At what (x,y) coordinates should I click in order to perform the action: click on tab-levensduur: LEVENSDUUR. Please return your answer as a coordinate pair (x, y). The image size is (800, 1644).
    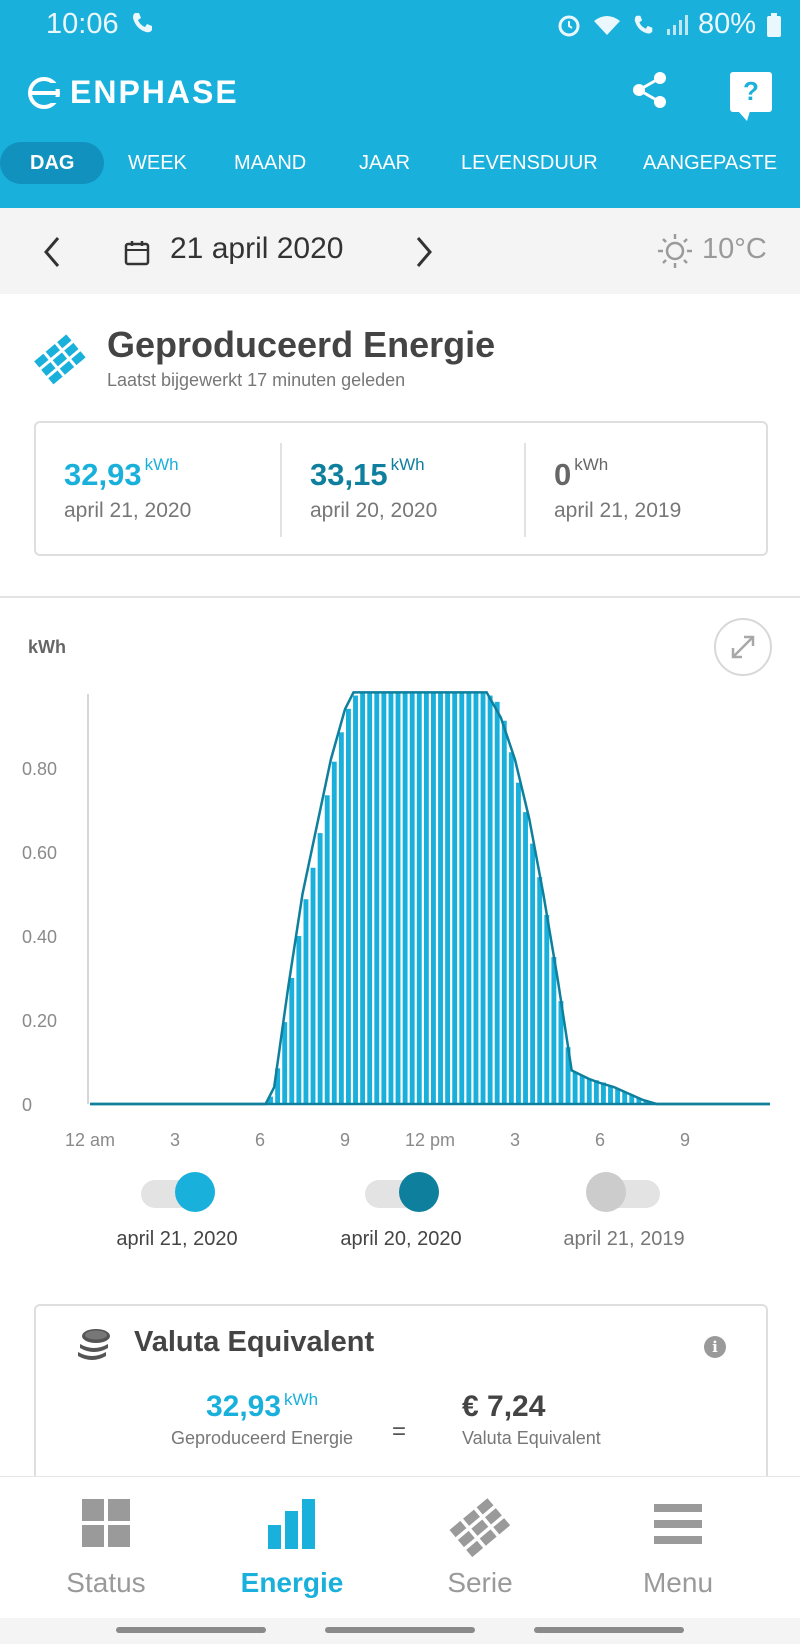
    Looking at the image, I should click on (529, 163).